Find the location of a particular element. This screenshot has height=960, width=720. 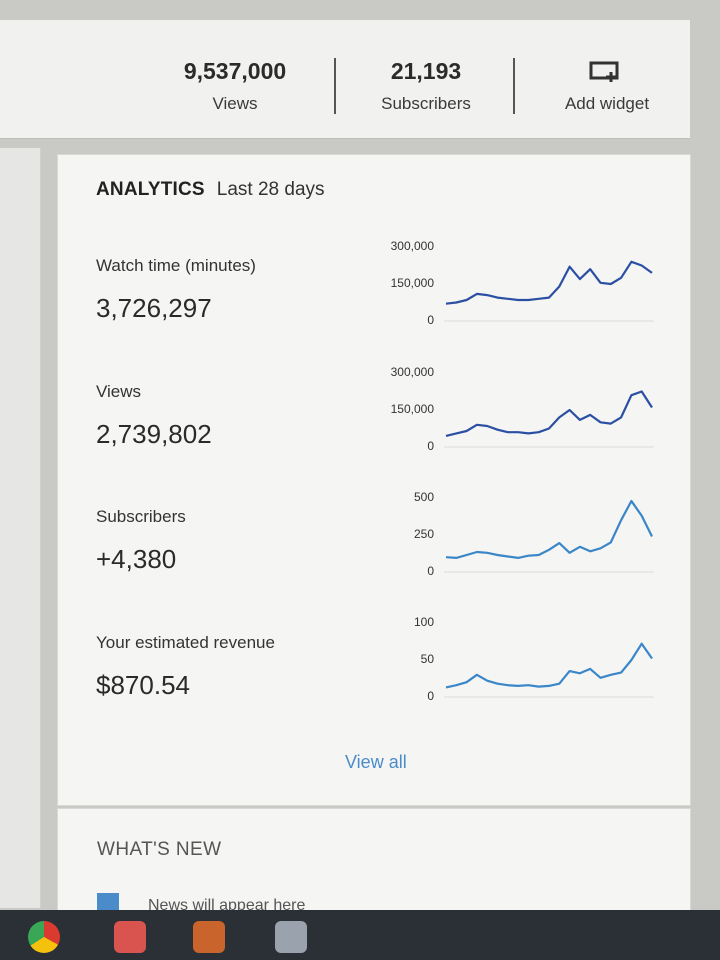

news-item-text: News will appear here is located at coordinates (227, 905).